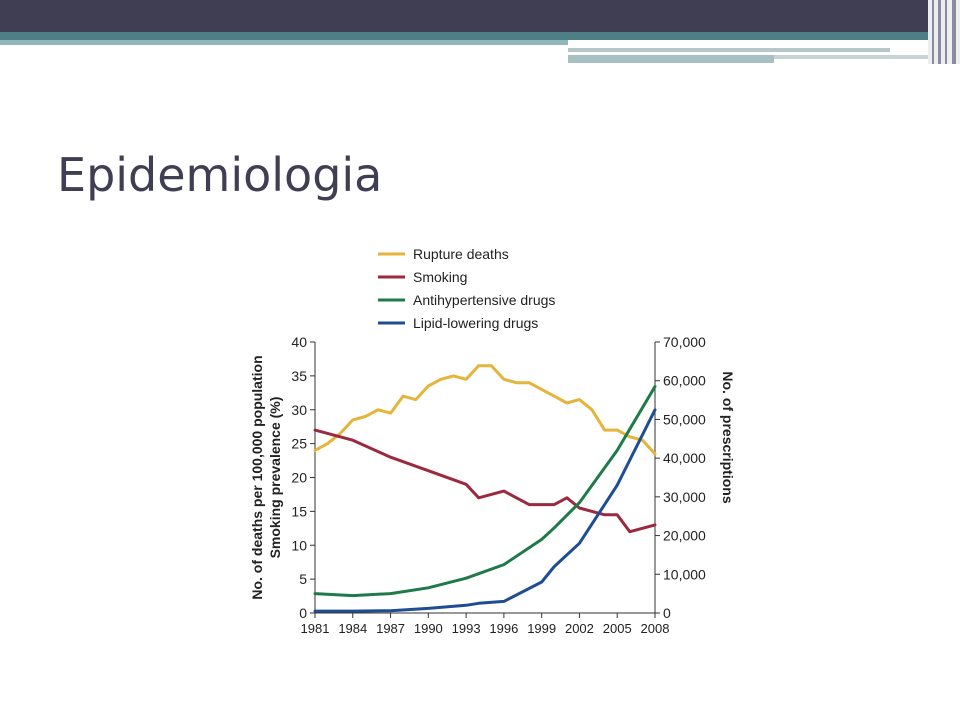 The image size is (960, 720). Describe the element at coordinates (684, 458) in the screenshot. I see `y-right-tick-label: 40,000` at that location.